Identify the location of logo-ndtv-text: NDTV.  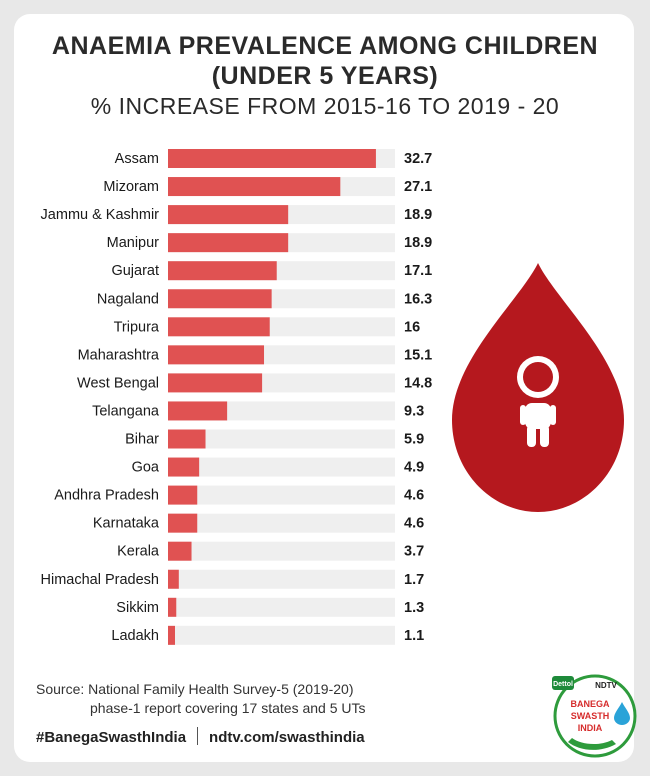
(606, 685).